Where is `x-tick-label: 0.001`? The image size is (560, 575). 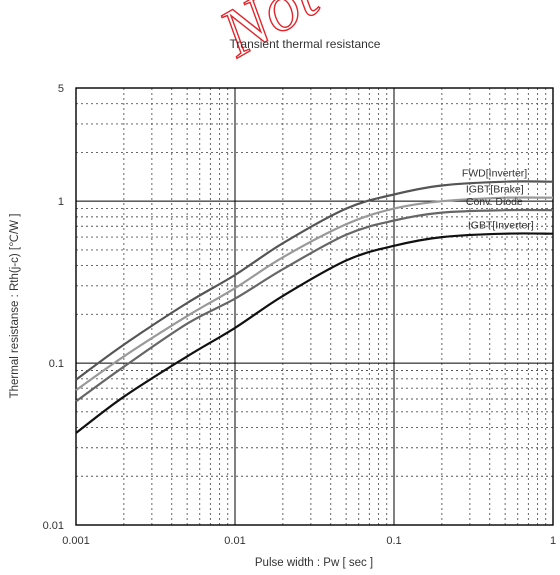
x-tick-label: 0.001 is located at coordinates (76, 541).